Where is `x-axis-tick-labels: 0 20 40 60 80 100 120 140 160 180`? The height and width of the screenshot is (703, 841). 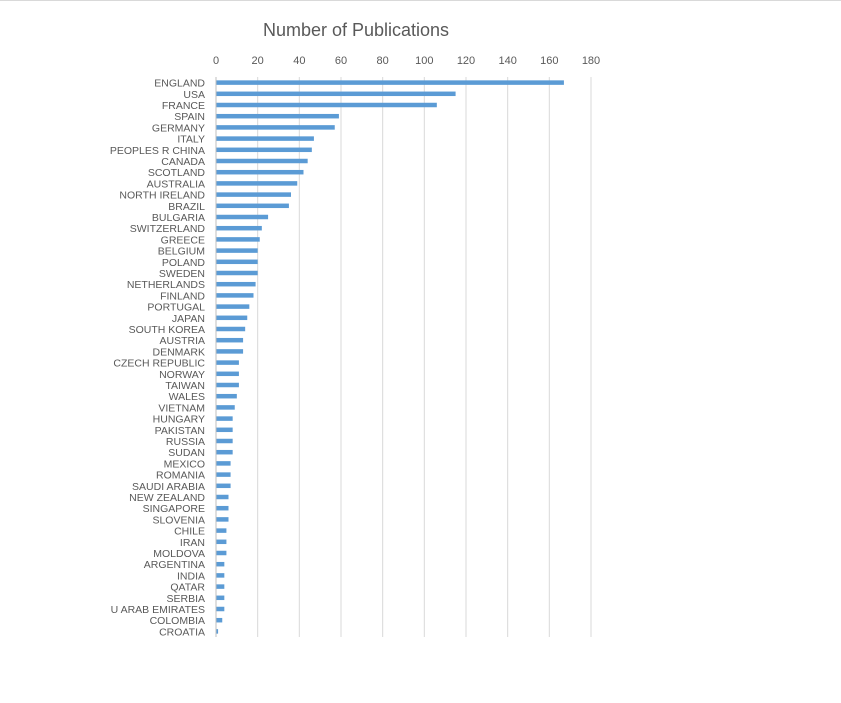
x-axis-tick-labels: 0 20 40 60 80 100 120 140 160 180 is located at coordinates (406, 61).